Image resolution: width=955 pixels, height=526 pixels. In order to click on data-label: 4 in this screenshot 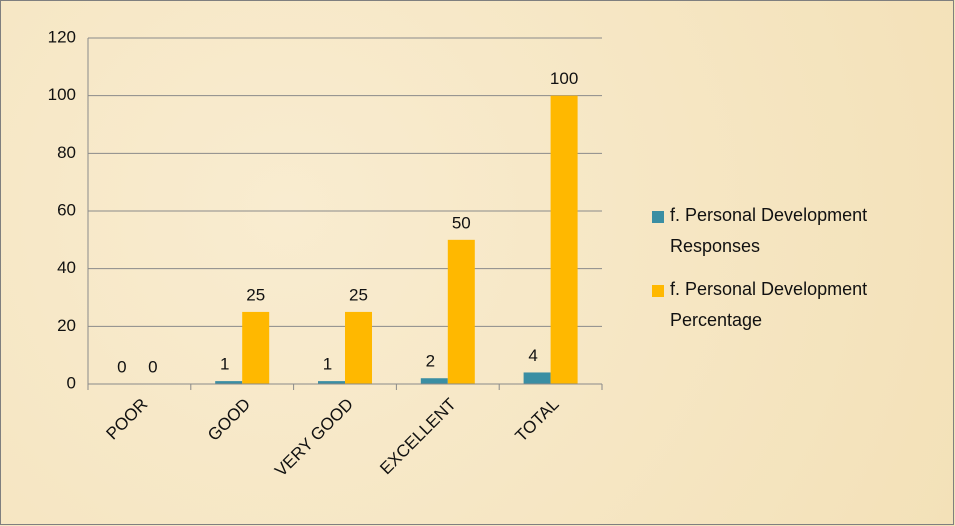, I will do `click(532, 355)`.